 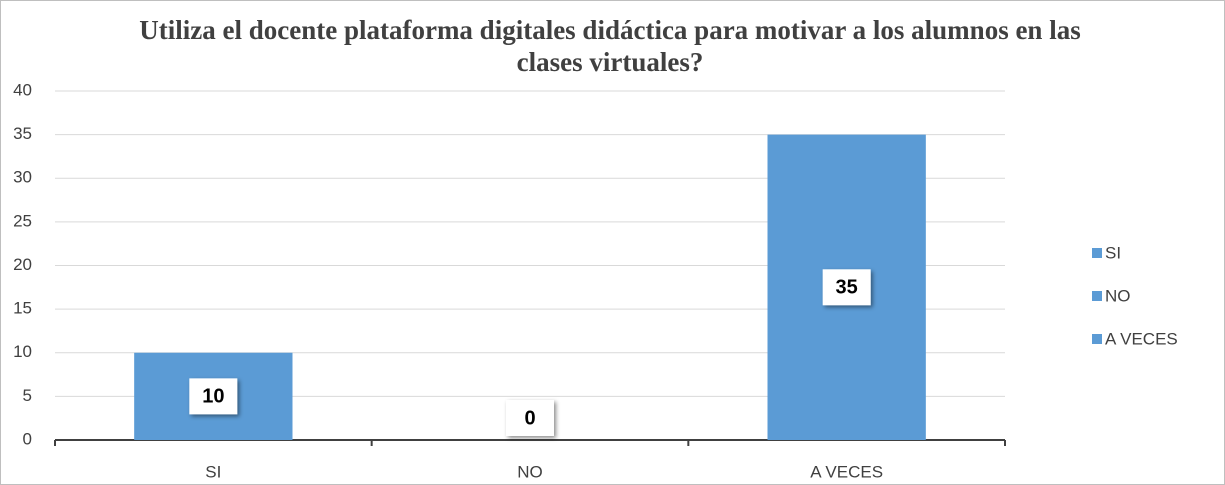 I want to click on data-label: 10, so click(x=213, y=397).